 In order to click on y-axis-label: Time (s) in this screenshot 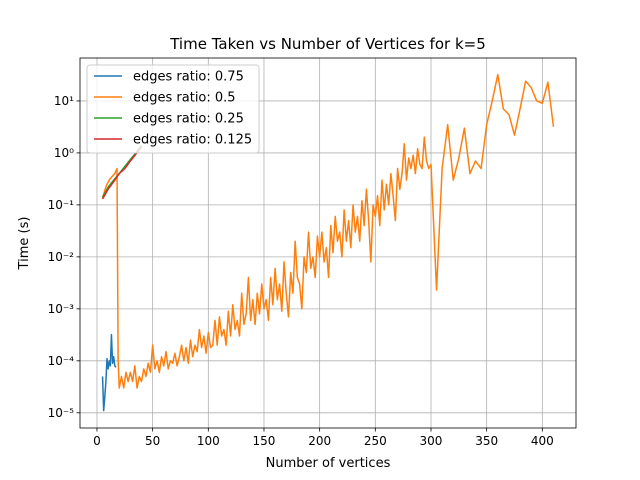, I will do `click(24, 244)`.